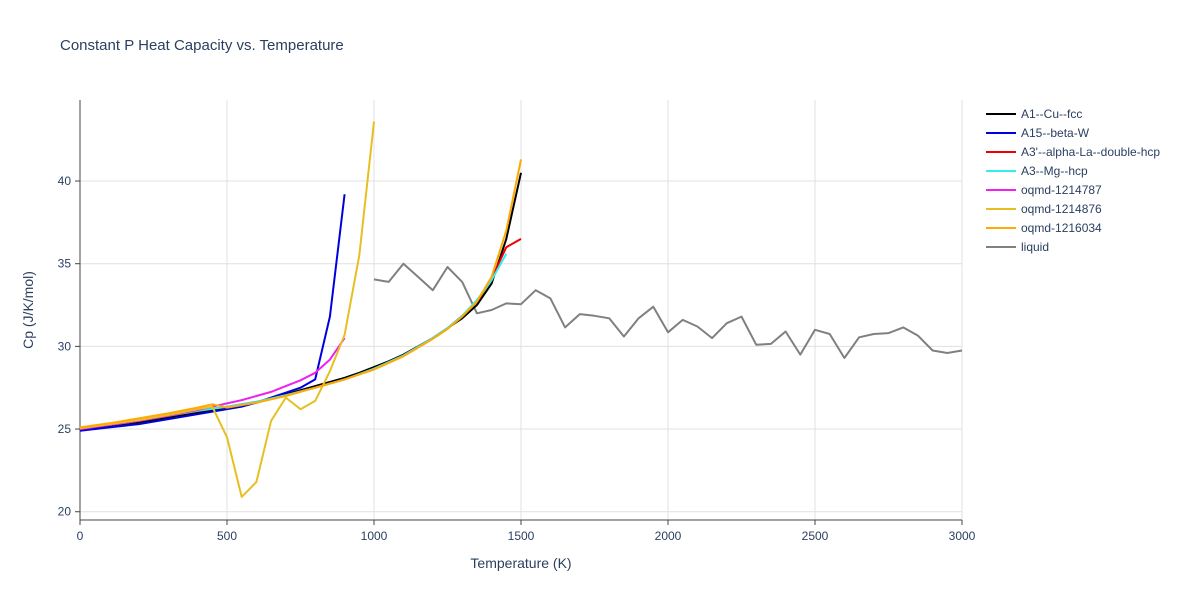 Image resolution: width=1200 pixels, height=600 pixels. I want to click on legend-item: A15--beta-W, so click(1038, 133).